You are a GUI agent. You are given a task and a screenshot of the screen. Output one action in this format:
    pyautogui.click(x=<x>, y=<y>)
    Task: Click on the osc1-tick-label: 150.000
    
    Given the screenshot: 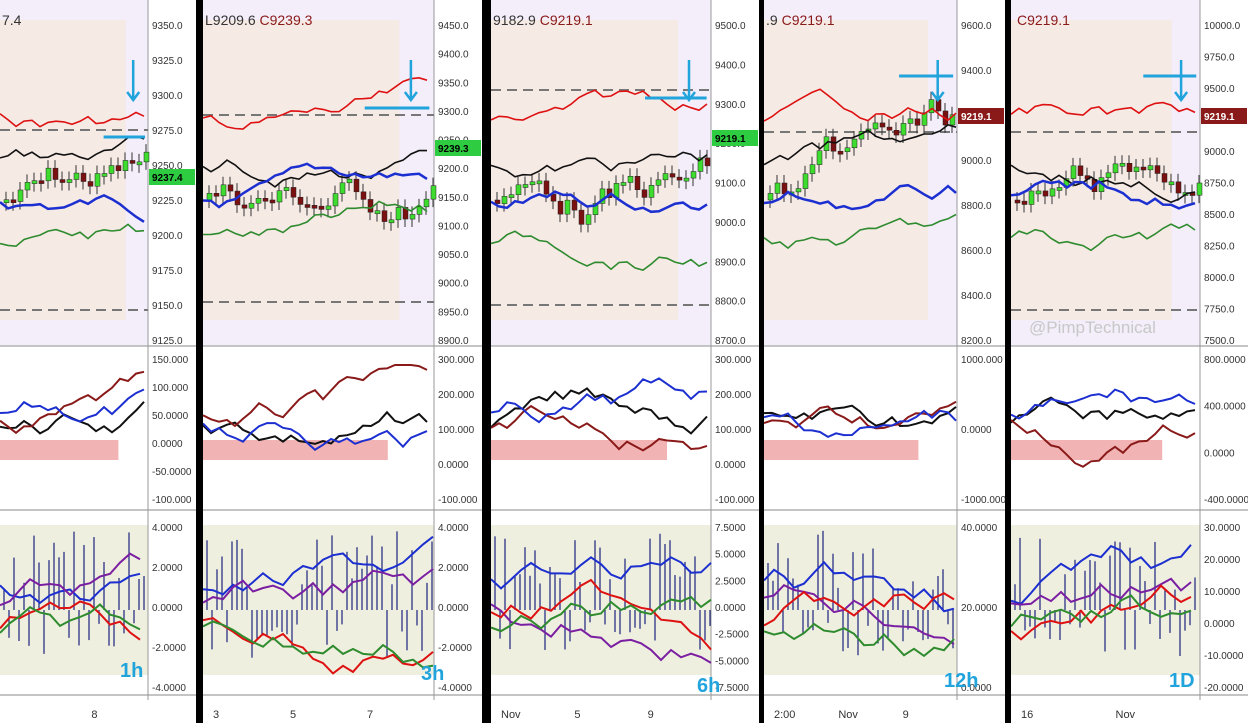 What is the action you would take?
    pyautogui.click(x=170, y=360)
    